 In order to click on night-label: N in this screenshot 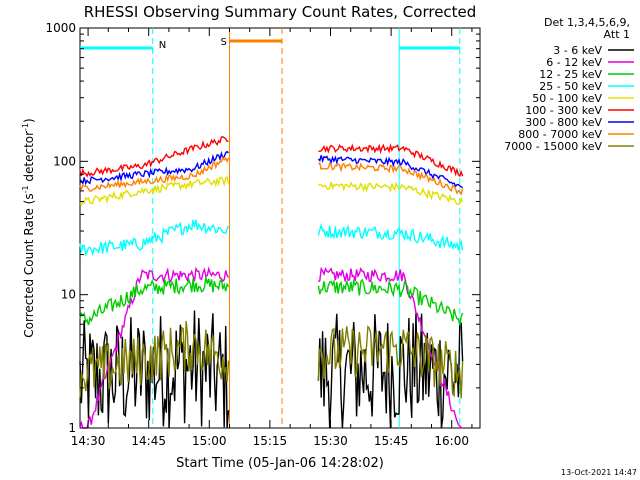, I will do `click(162, 45)`.